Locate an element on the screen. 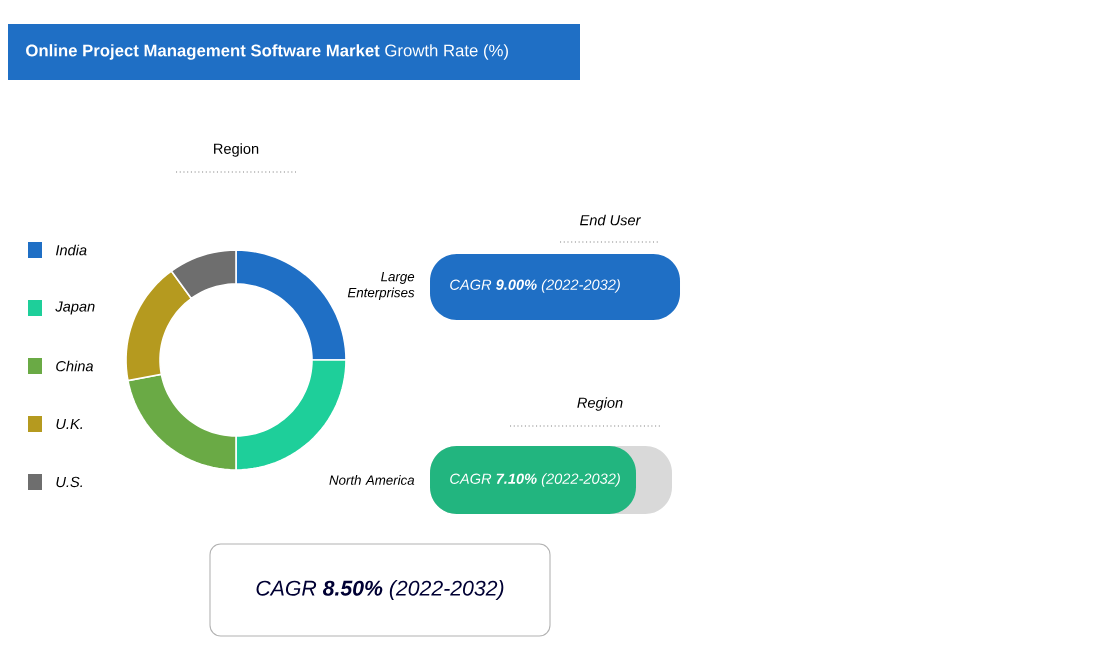 This screenshot has width=1100, height=660. chart-title: Online Project Management Software Market Growth Rate (%) is located at coordinates (267, 52).